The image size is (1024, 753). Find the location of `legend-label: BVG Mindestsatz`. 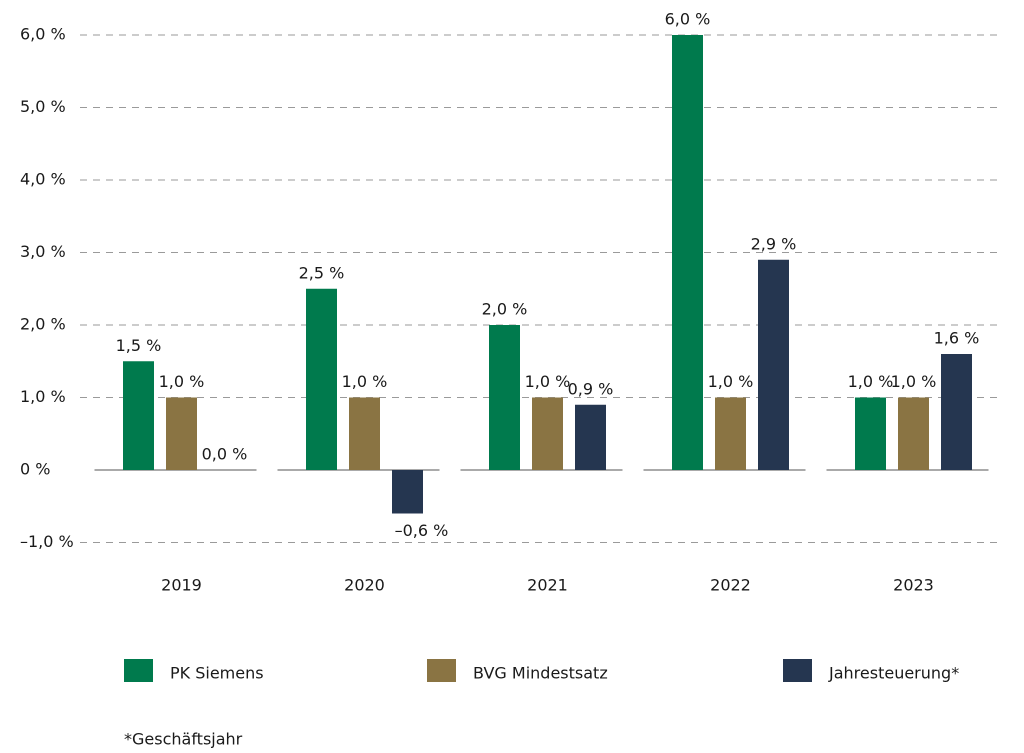

legend-label: BVG Mindestsatz is located at coordinates (540, 673).